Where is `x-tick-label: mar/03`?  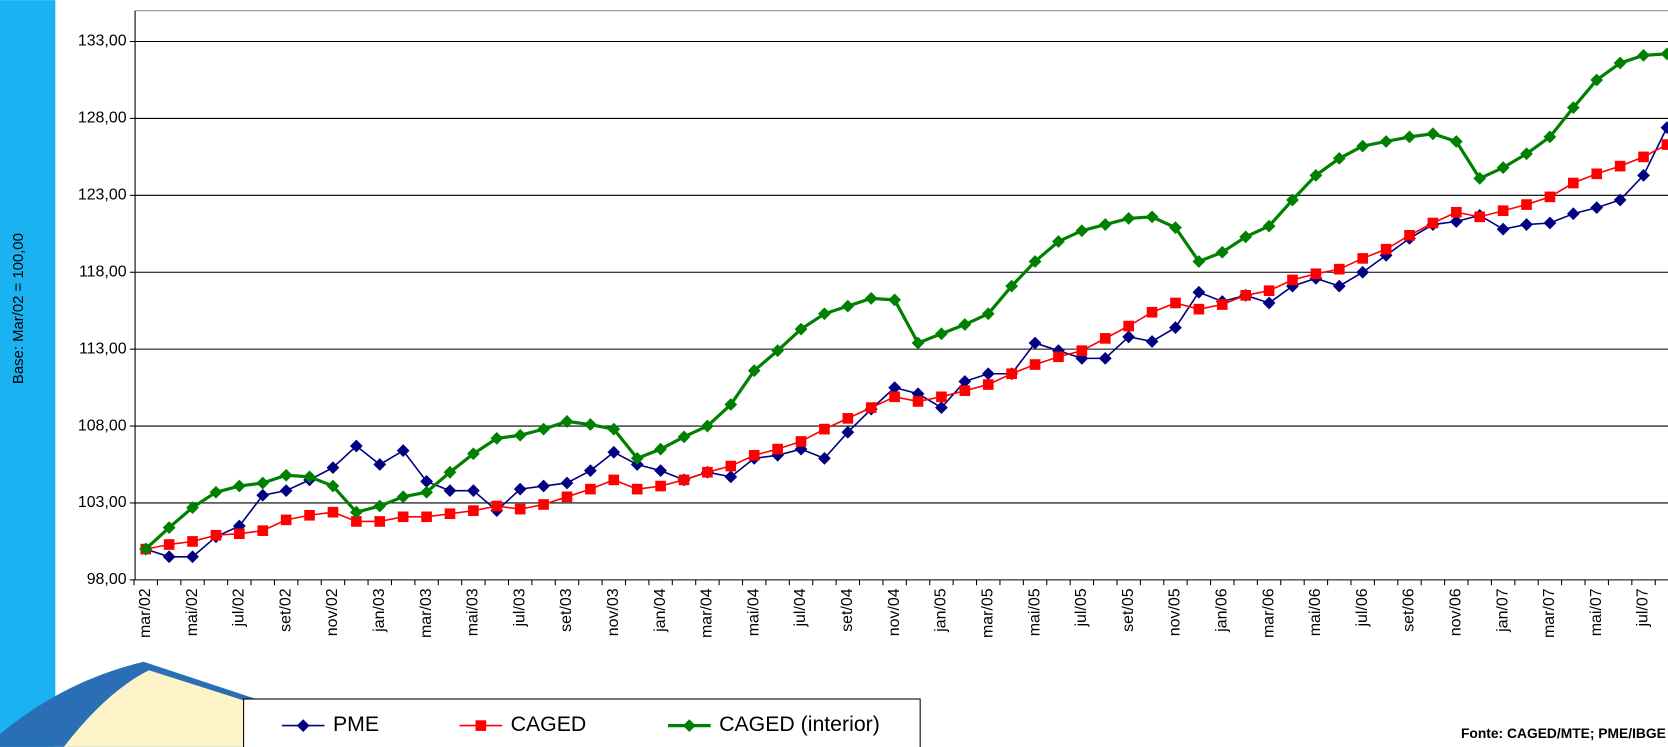
x-tick-label: mar/03 is located at coordinates (426, 613).